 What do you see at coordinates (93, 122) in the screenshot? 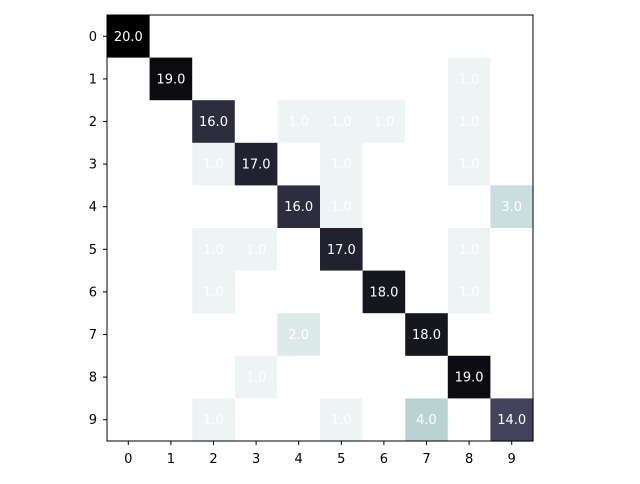
I see `y-tick-label: 2` at bounding box center [93, 122].